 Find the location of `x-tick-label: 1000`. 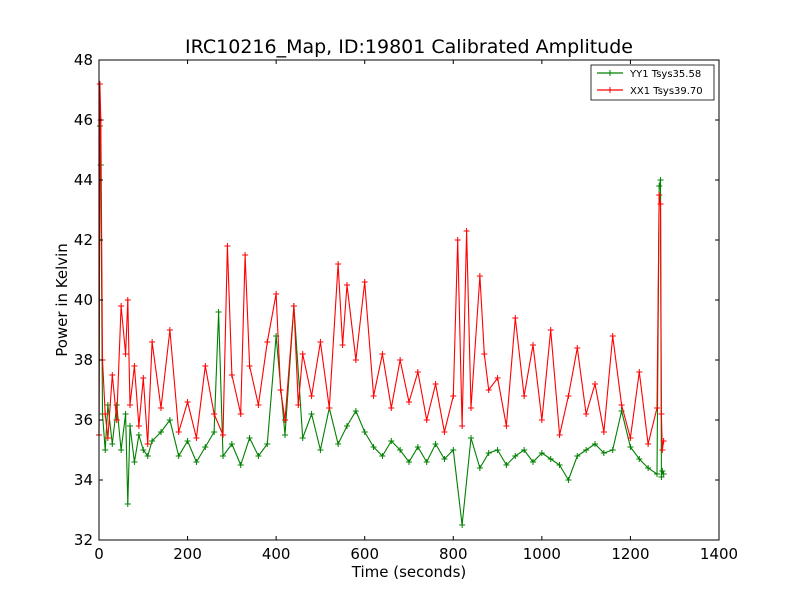

x-tick-label: 1000 is located at coordinates (542, 554).